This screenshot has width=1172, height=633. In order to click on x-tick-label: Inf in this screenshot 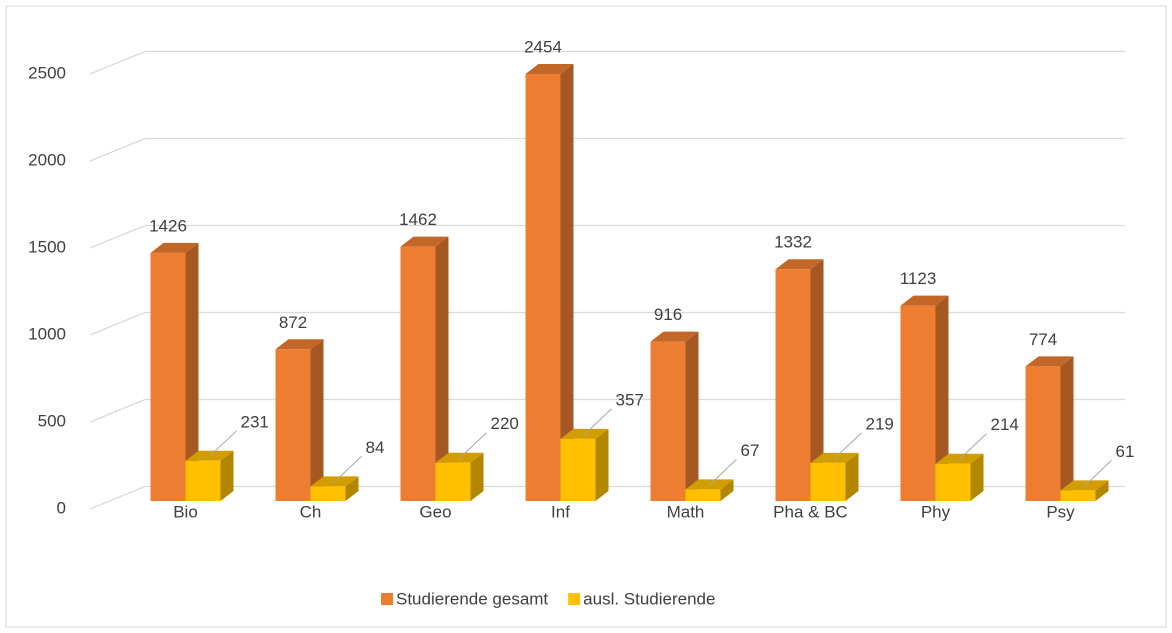, I will do `click(560, 511)`.